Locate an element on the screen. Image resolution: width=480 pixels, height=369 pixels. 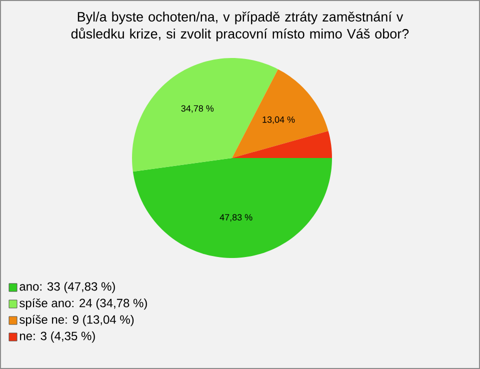
legend-label: spíše ne: 9 (13,04 %) is located at coordinates (77, 320).